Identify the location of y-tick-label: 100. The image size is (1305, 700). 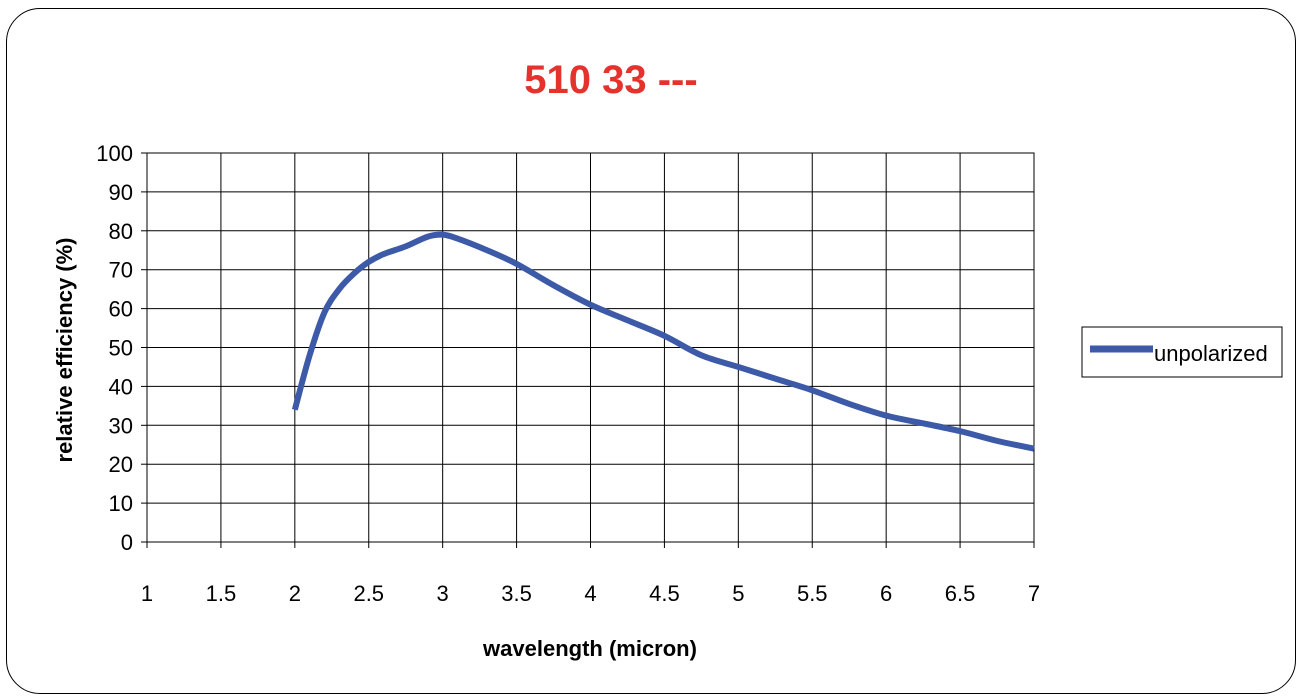
(114, 153).